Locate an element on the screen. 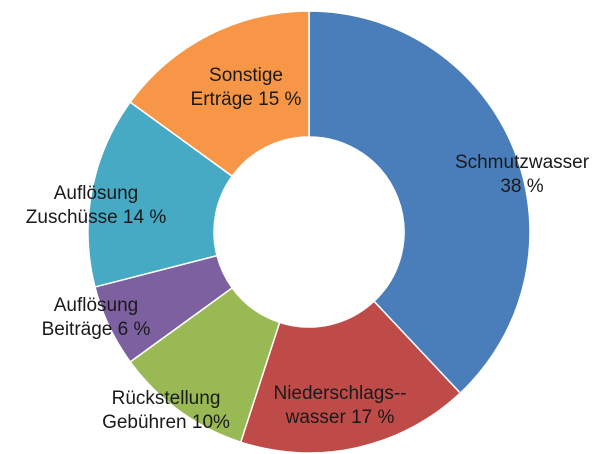 Image resolution: width=612 pixels, height=454 pixels. value-label: 15 % is located at coordinates (280, 99).